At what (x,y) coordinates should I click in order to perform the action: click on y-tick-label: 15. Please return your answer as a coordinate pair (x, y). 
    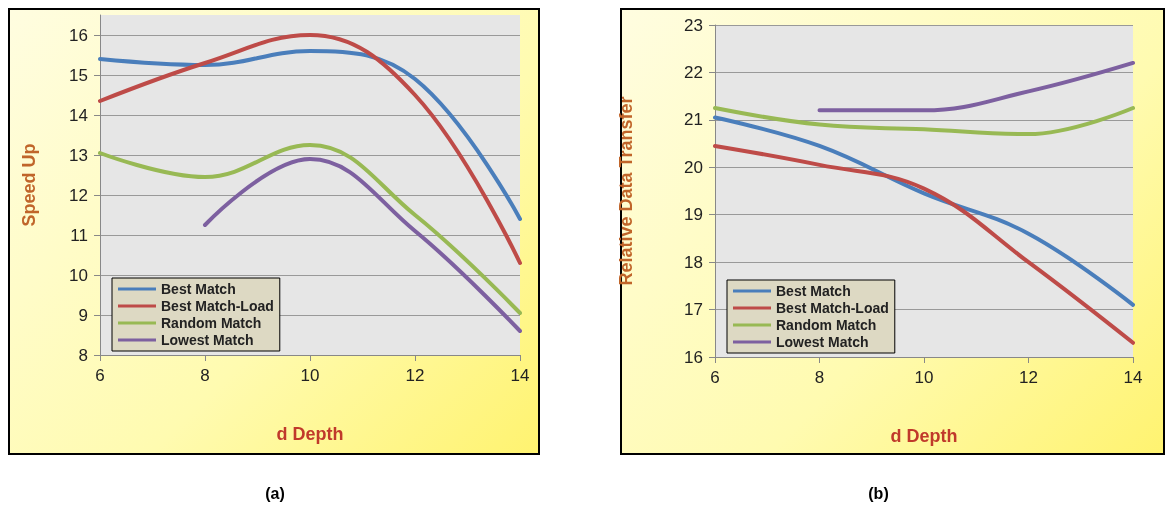
    Looking at the image, I should click on (78, 75).